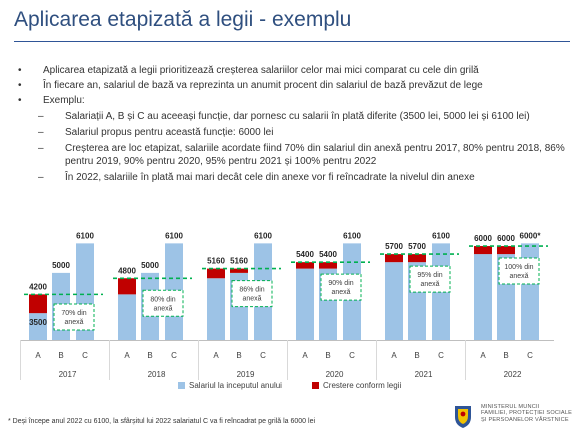 The width and height of the screenshot is (585, 438). Describe the element at coordinates (335, 374) in the screenshot. I see `year-label: 2020` at that location.